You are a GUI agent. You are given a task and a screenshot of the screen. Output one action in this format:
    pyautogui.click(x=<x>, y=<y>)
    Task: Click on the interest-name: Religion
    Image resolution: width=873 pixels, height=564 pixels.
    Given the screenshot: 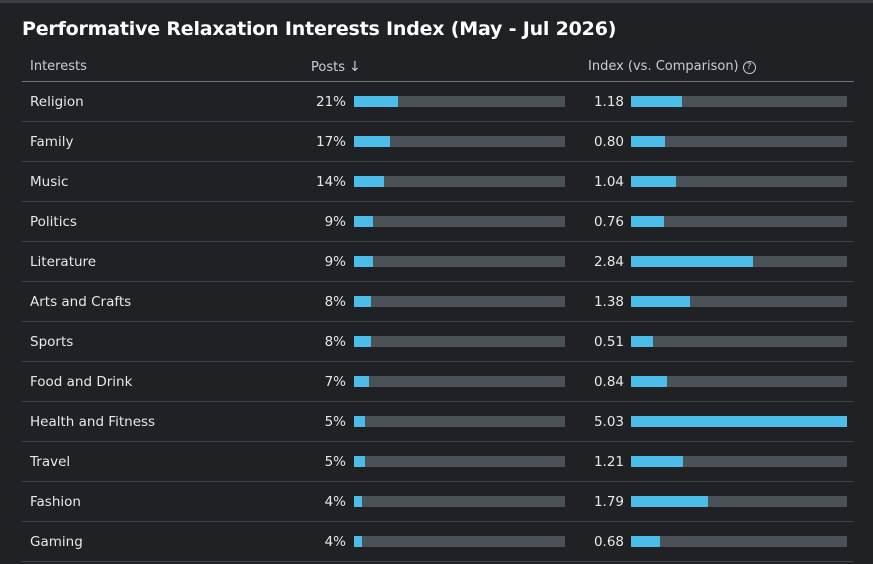 What is the action you would take?
    pyautogui.click(x=57, y=102)
    